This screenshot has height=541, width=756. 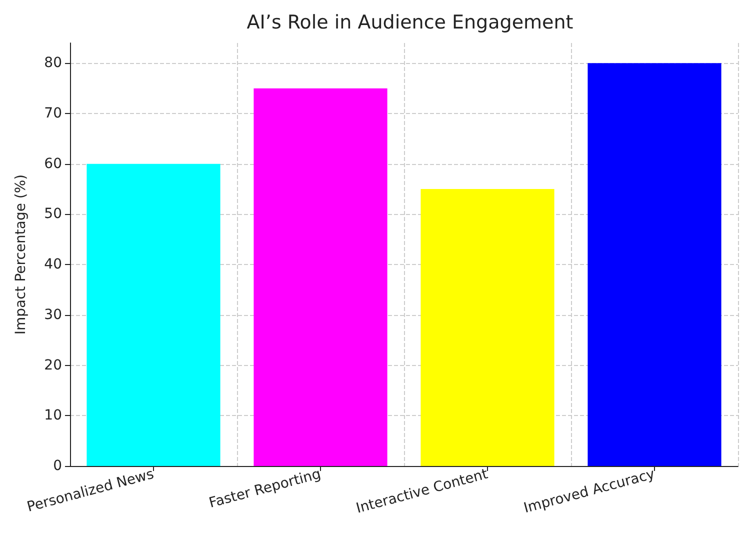 I want to click on y-axis-title: Impact Percentage (%), so click(x=21, y=254).